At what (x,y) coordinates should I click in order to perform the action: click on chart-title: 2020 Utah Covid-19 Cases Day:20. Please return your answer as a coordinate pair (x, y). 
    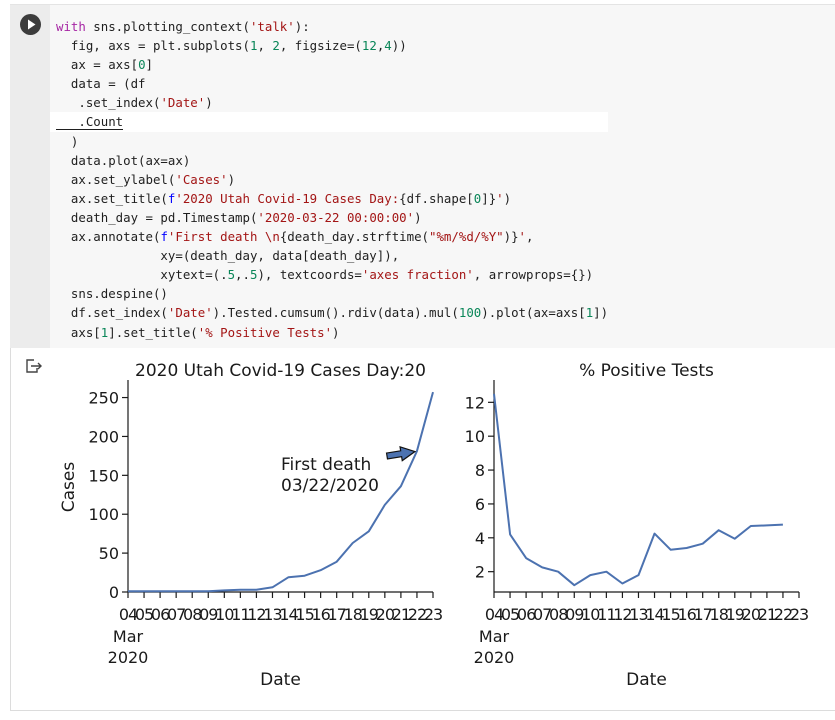
    Looking at the image, I should click on (280, 371).